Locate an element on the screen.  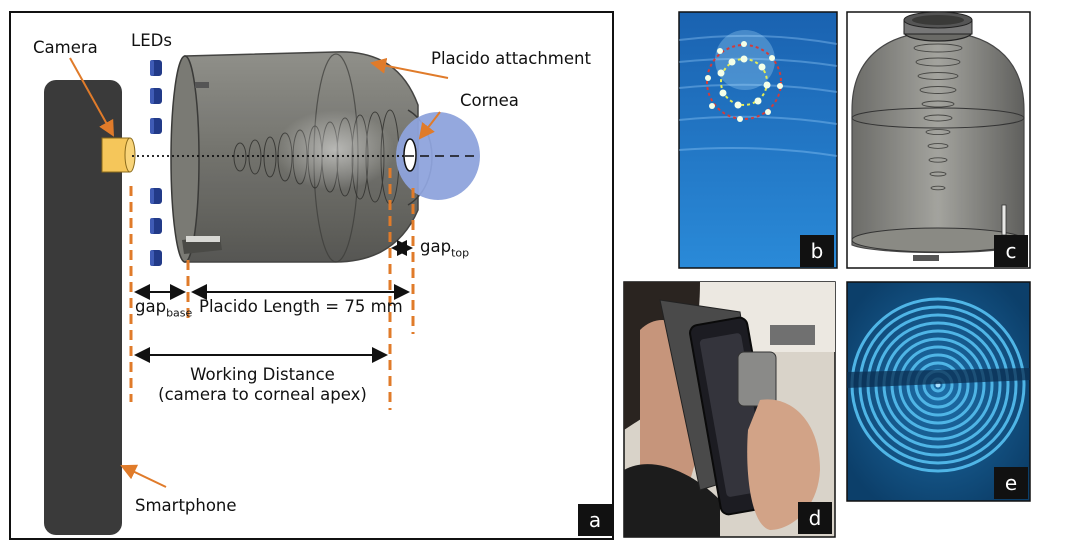
panel-a-badge: a is located at coordinates (595, 520).